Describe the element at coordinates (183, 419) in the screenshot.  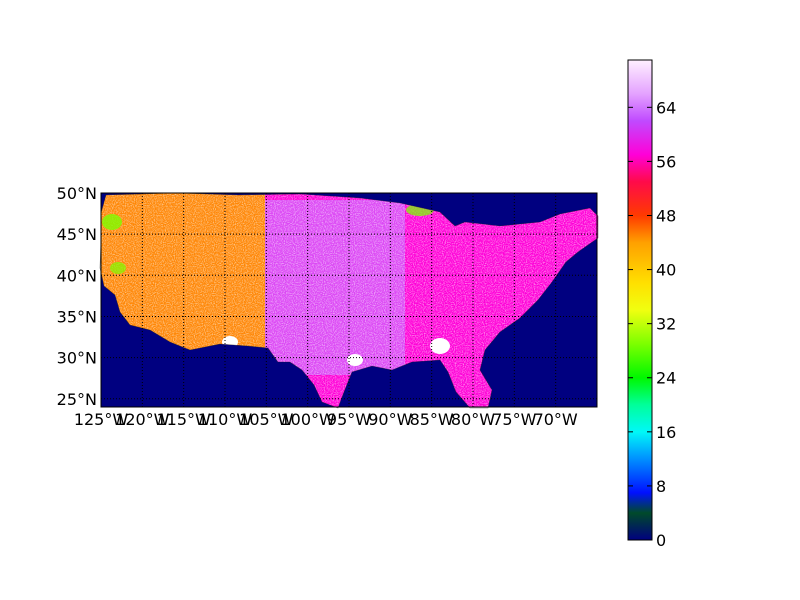
I see `lon-tick-label: 115°W` at that location.